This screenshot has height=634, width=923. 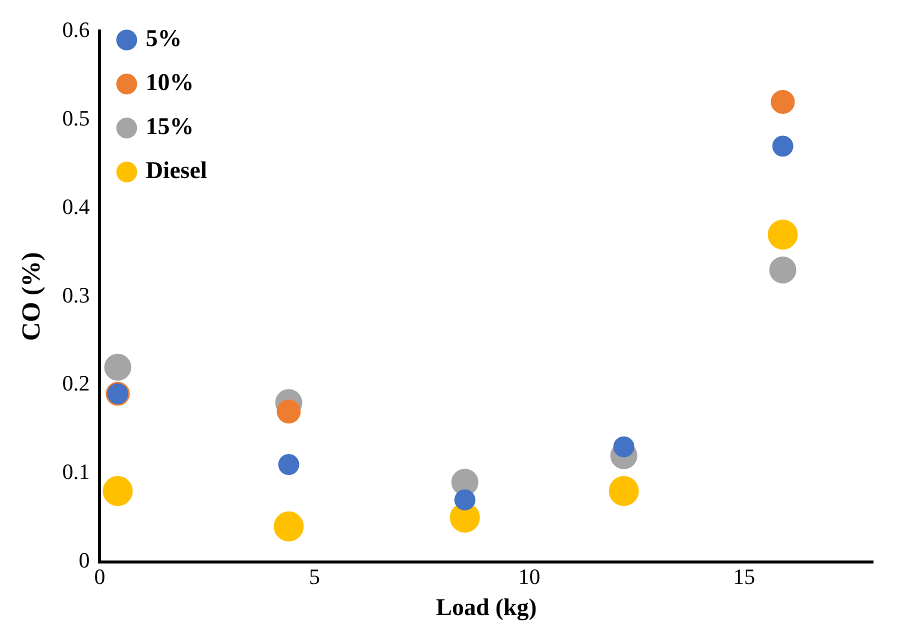 I want to click on y-tick-label: 0.5, so click(x=76, y=117).